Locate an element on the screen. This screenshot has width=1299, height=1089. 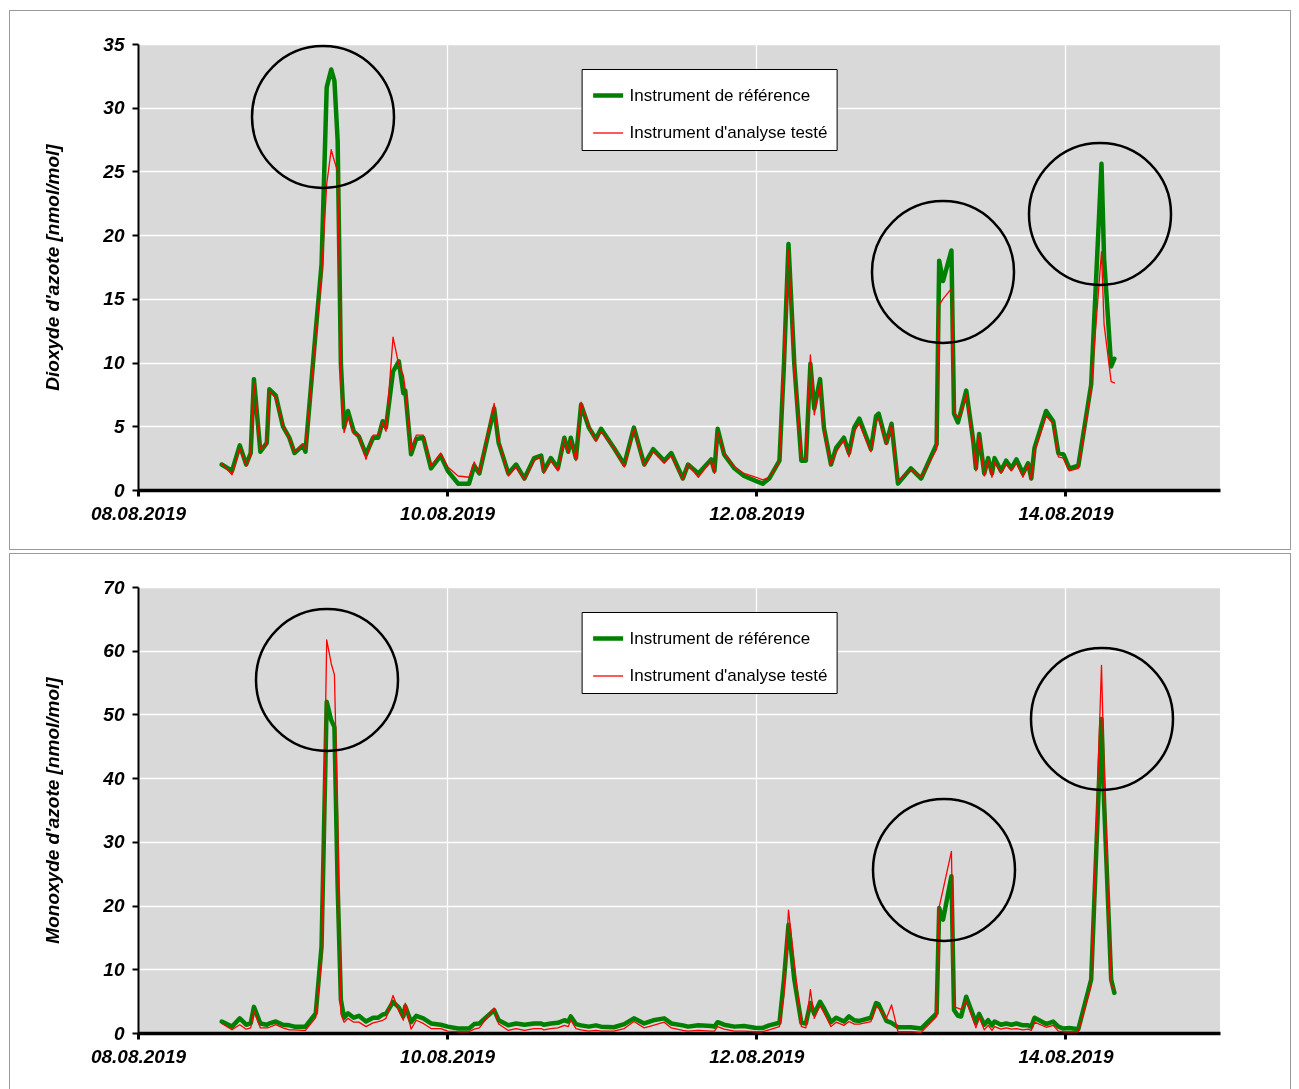
y-tick-label: 35 is located at coordinates (114, 44).